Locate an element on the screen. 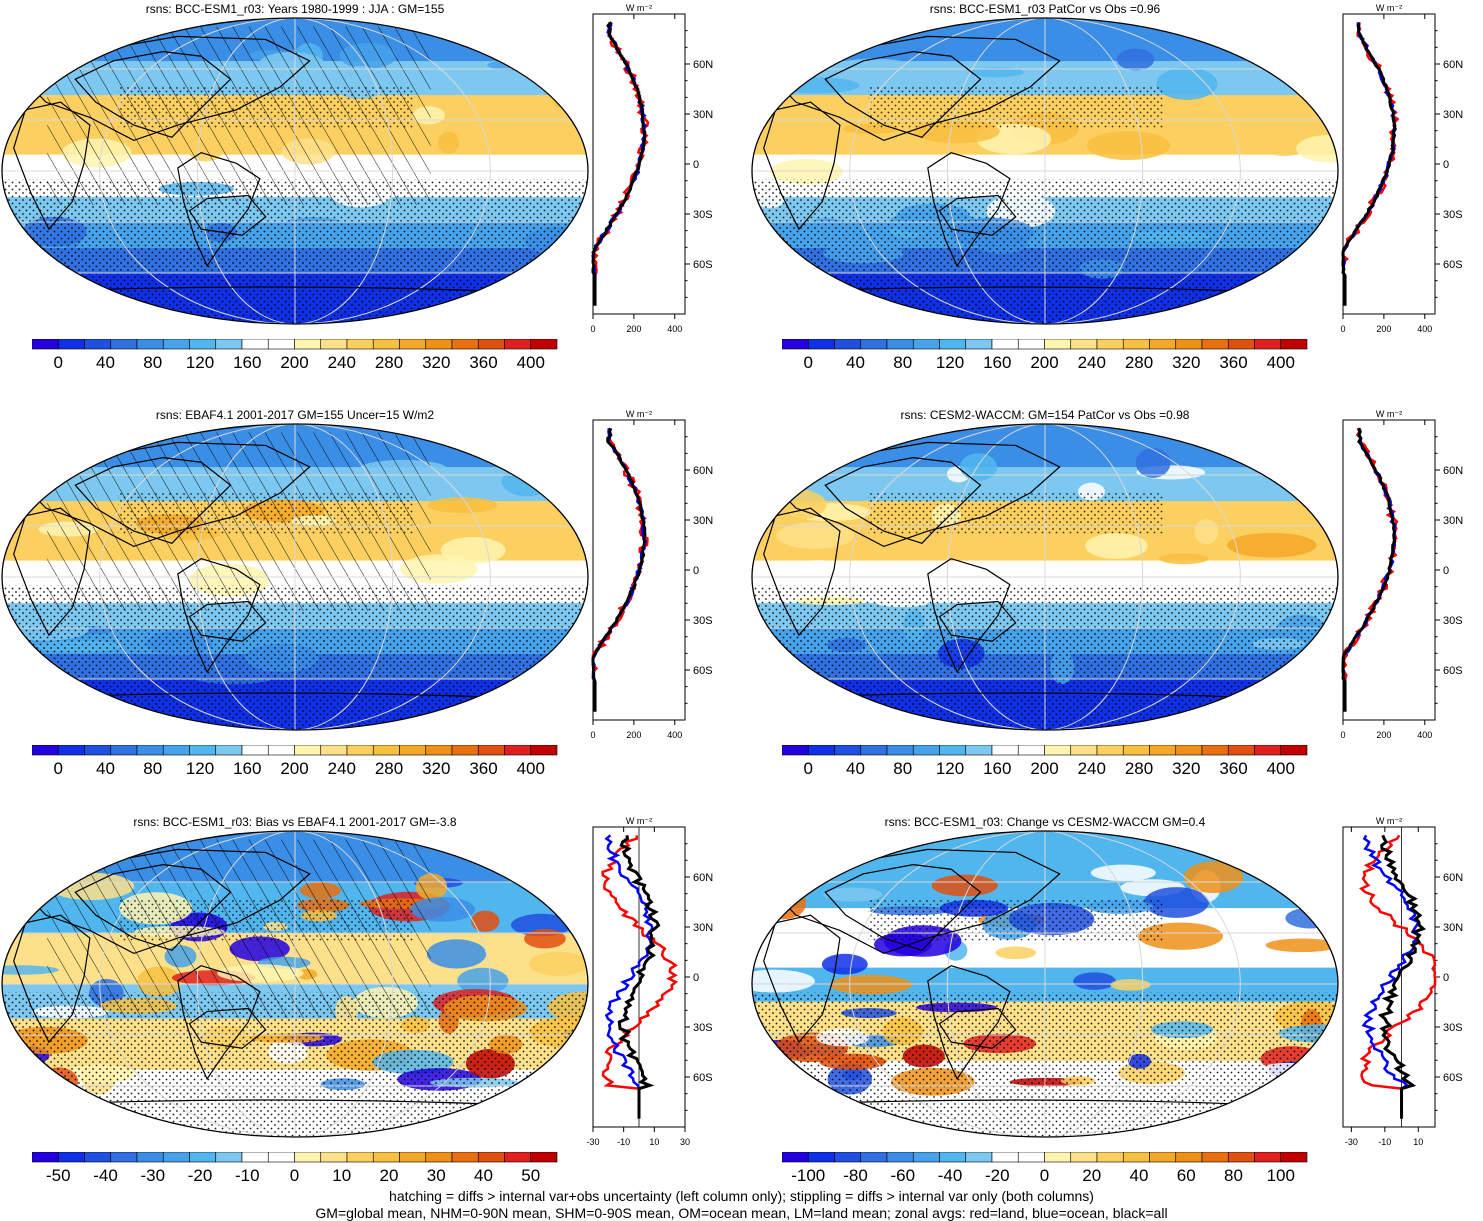 This screenshot has width=1483, height=1221. colorbar-tick-label: -10 is located at coordinates (247, 1175).